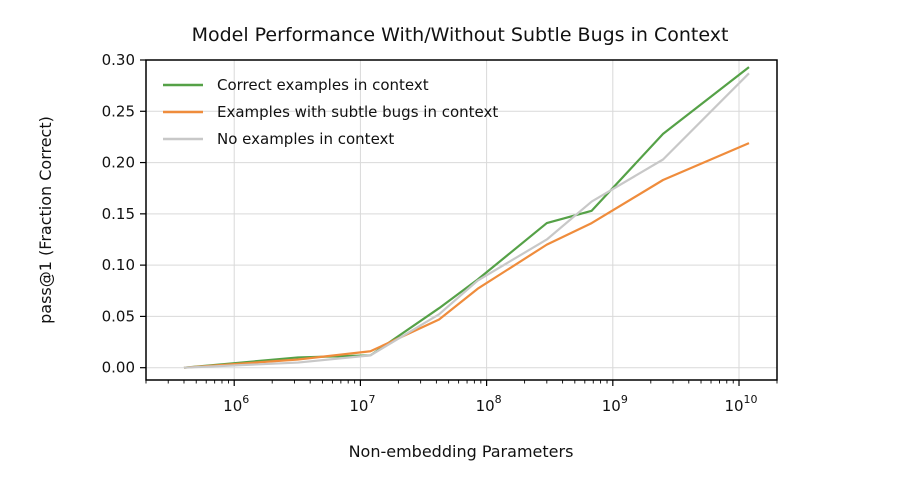 The height and width of the screenshot is (490, 910). I want to click on y-tick-label: 0.15, so click(118, 214).